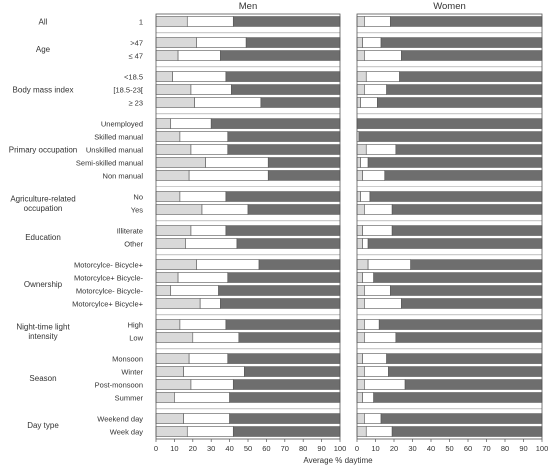 The height and width of the screenshot is (466, 550). I want to click on row-label: [18.5-23[, so click(128, 90).